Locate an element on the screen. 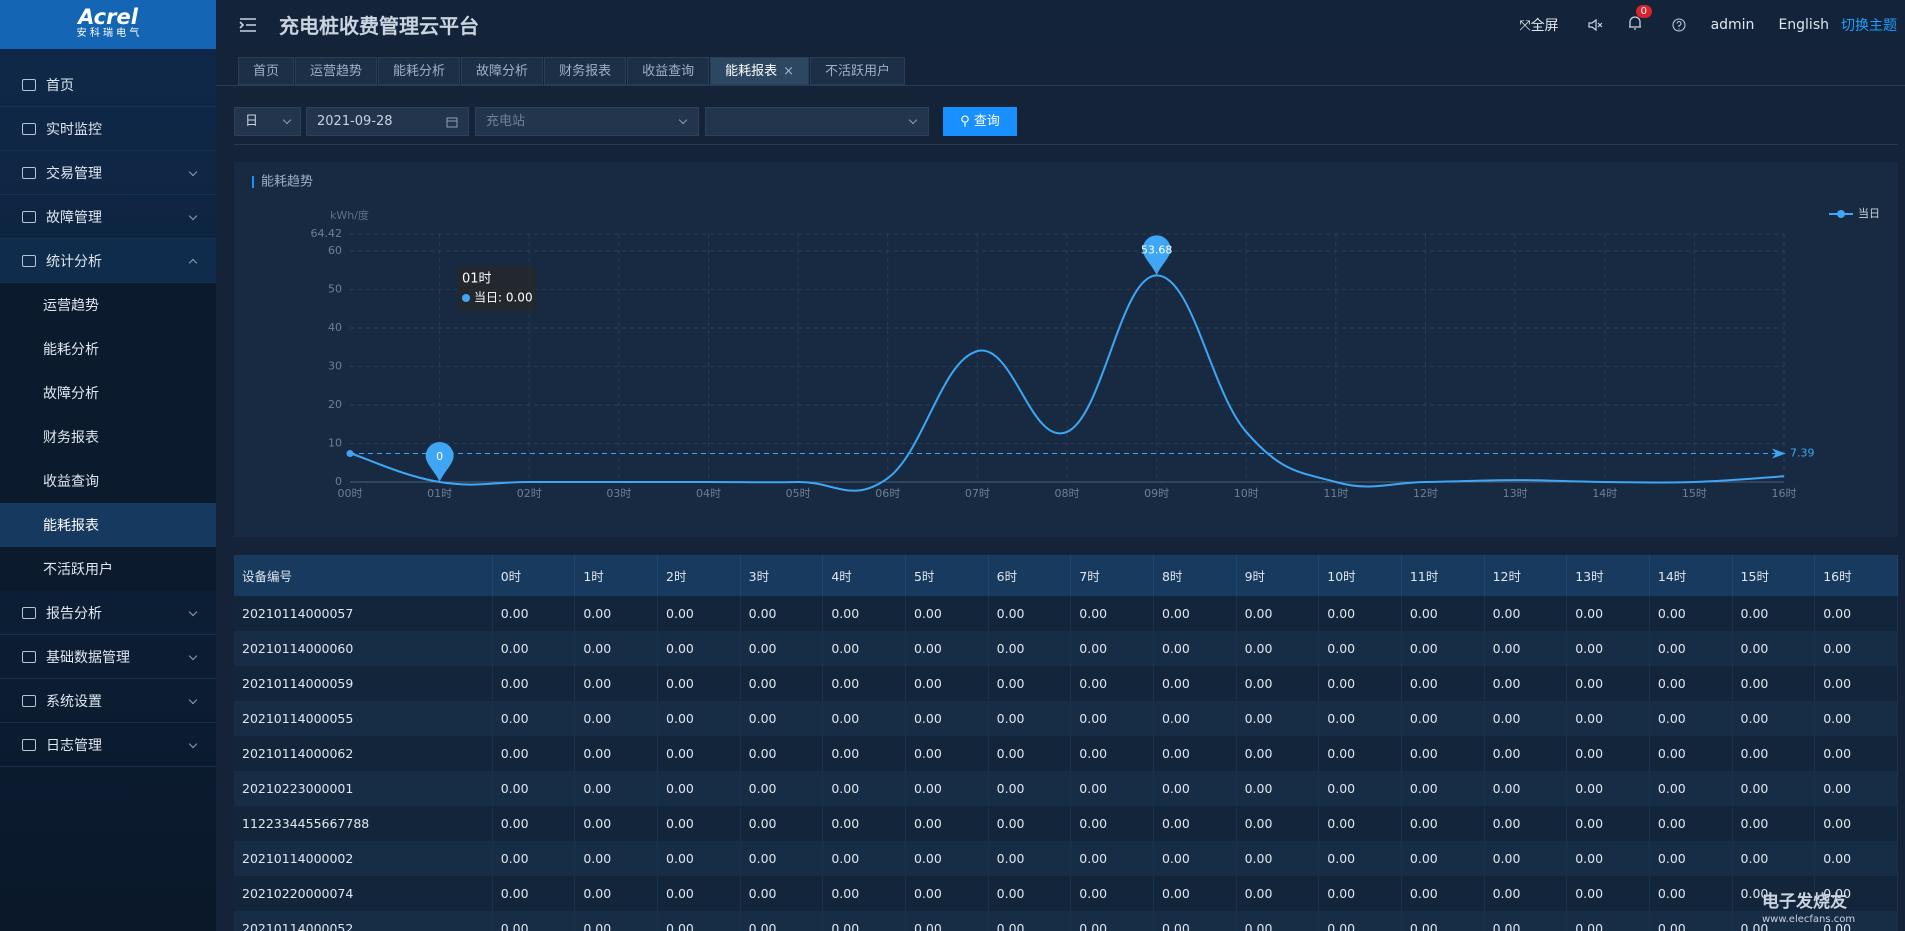 The image size is (1905, 931). column-header: 1时 is located at coordinates (616, 575).